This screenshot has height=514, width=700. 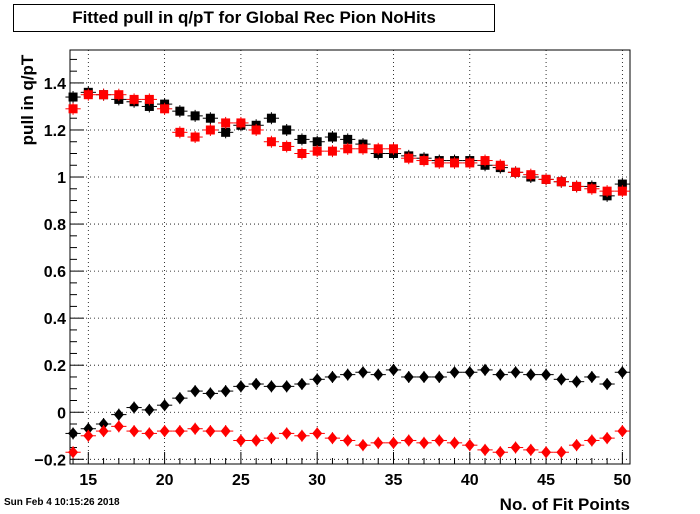 I want to click on y-tick-label: 1.2, so click(x=55, y=131).